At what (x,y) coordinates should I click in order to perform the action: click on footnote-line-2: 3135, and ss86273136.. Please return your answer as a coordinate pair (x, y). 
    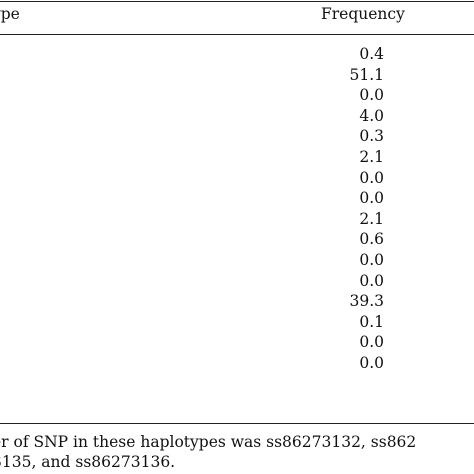
    Looking at the image, I should click on (88, 462).